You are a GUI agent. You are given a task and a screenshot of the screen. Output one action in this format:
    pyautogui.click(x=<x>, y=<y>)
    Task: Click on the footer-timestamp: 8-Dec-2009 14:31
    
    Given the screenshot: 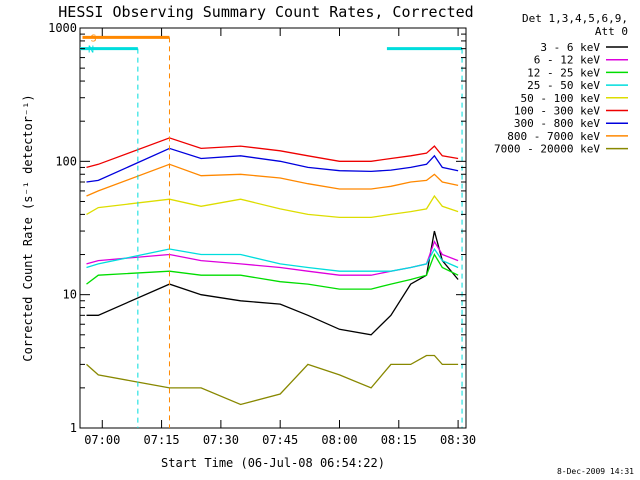 What is the action you would take?
    pyautogui.click(x=595, y=471)
    